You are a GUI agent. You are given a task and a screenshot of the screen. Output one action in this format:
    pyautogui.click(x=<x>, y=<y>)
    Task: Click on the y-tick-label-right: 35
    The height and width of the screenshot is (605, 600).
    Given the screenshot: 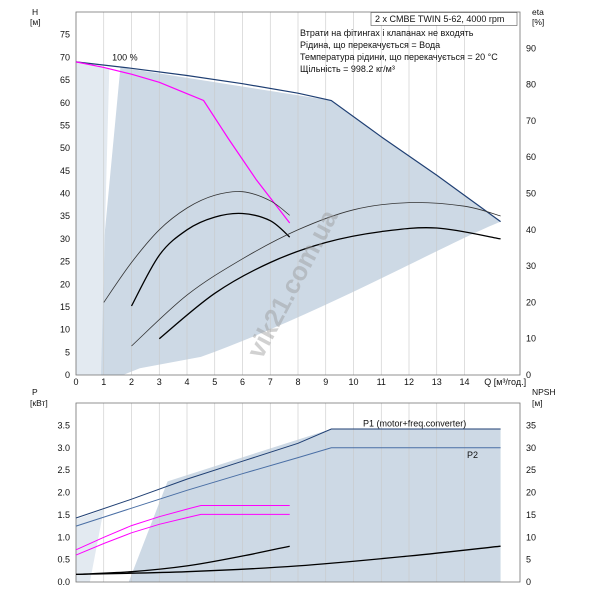 What is the action you would take?
    pyautogui.click(x=531, y=425)
    